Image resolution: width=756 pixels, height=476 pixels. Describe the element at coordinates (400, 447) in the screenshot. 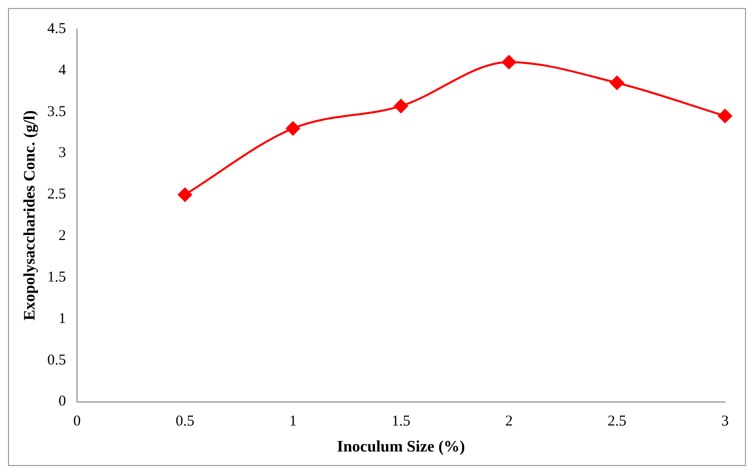

I see `x-axis-title: Inoculum Size (%)` at that location.